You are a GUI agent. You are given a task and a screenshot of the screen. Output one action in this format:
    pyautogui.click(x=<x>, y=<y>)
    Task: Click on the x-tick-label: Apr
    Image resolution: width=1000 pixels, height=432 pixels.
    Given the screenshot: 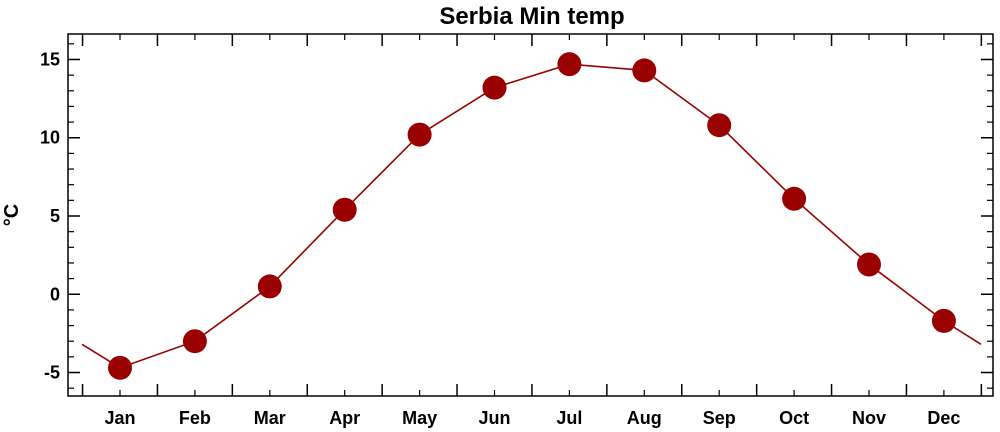 What is the action you would take?
    pyautogui.click(x=344, y=418)
    